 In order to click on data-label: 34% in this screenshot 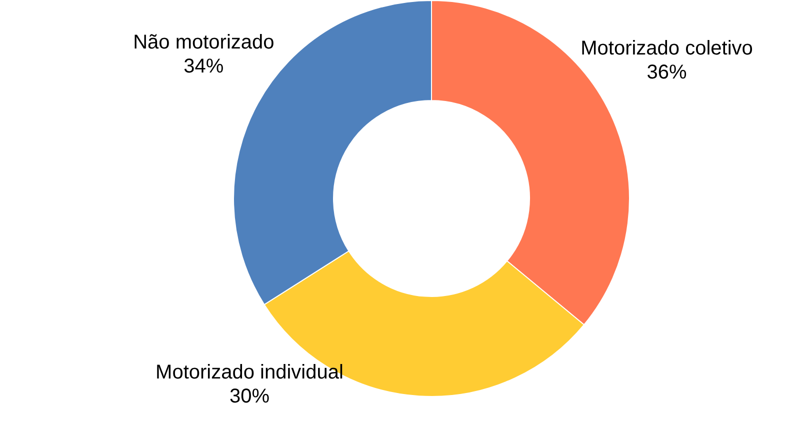, I will do `click(204, 66)`.